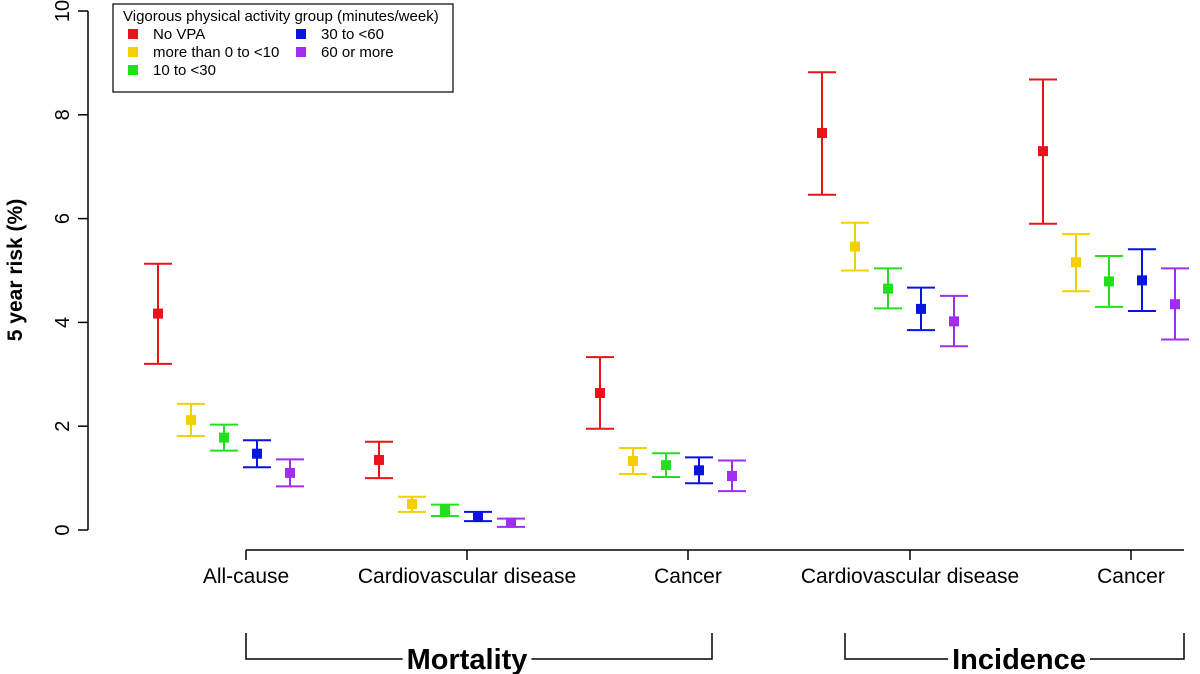  Describe the element at coordinates (179, 34) in the screenshot. I see `legend-label: No VPA` at that location.